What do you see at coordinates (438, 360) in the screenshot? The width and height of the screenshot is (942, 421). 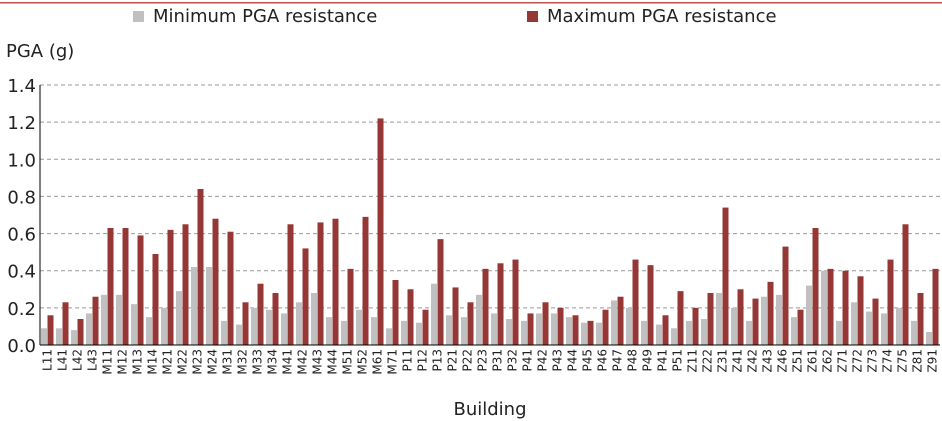 I see `x-tick-label: P13` at bounding box center [438, 360].